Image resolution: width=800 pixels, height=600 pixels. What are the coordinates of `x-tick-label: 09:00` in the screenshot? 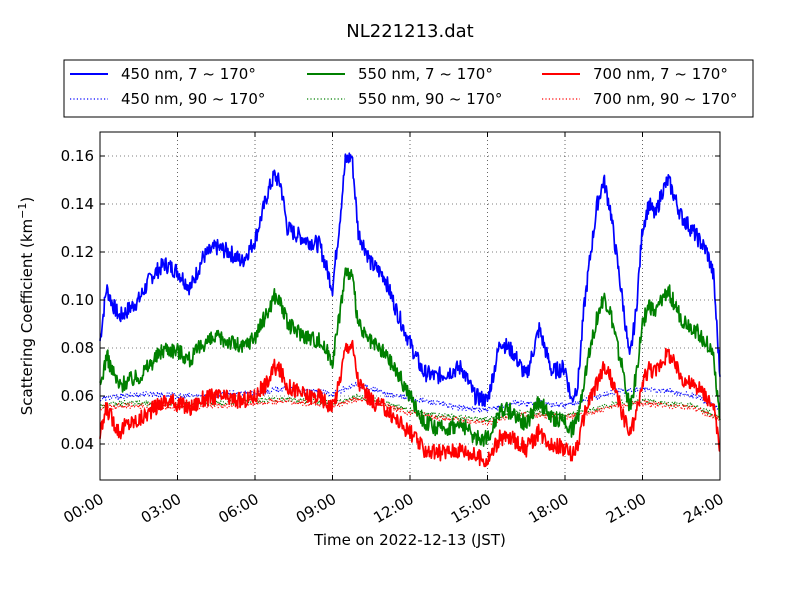 It's located at (316, 508).